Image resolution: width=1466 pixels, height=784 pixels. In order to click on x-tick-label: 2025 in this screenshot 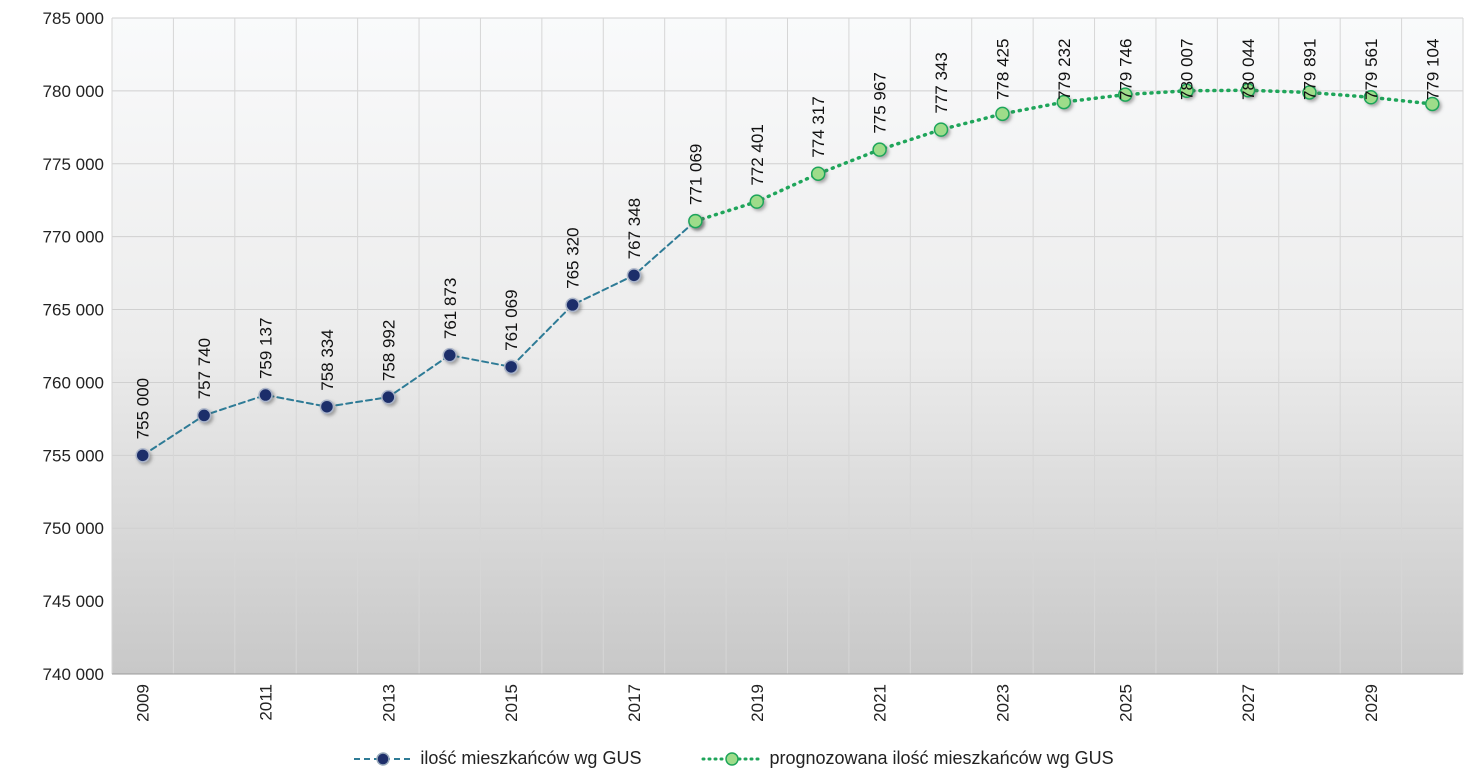, I will do `click(1125, 703)`.